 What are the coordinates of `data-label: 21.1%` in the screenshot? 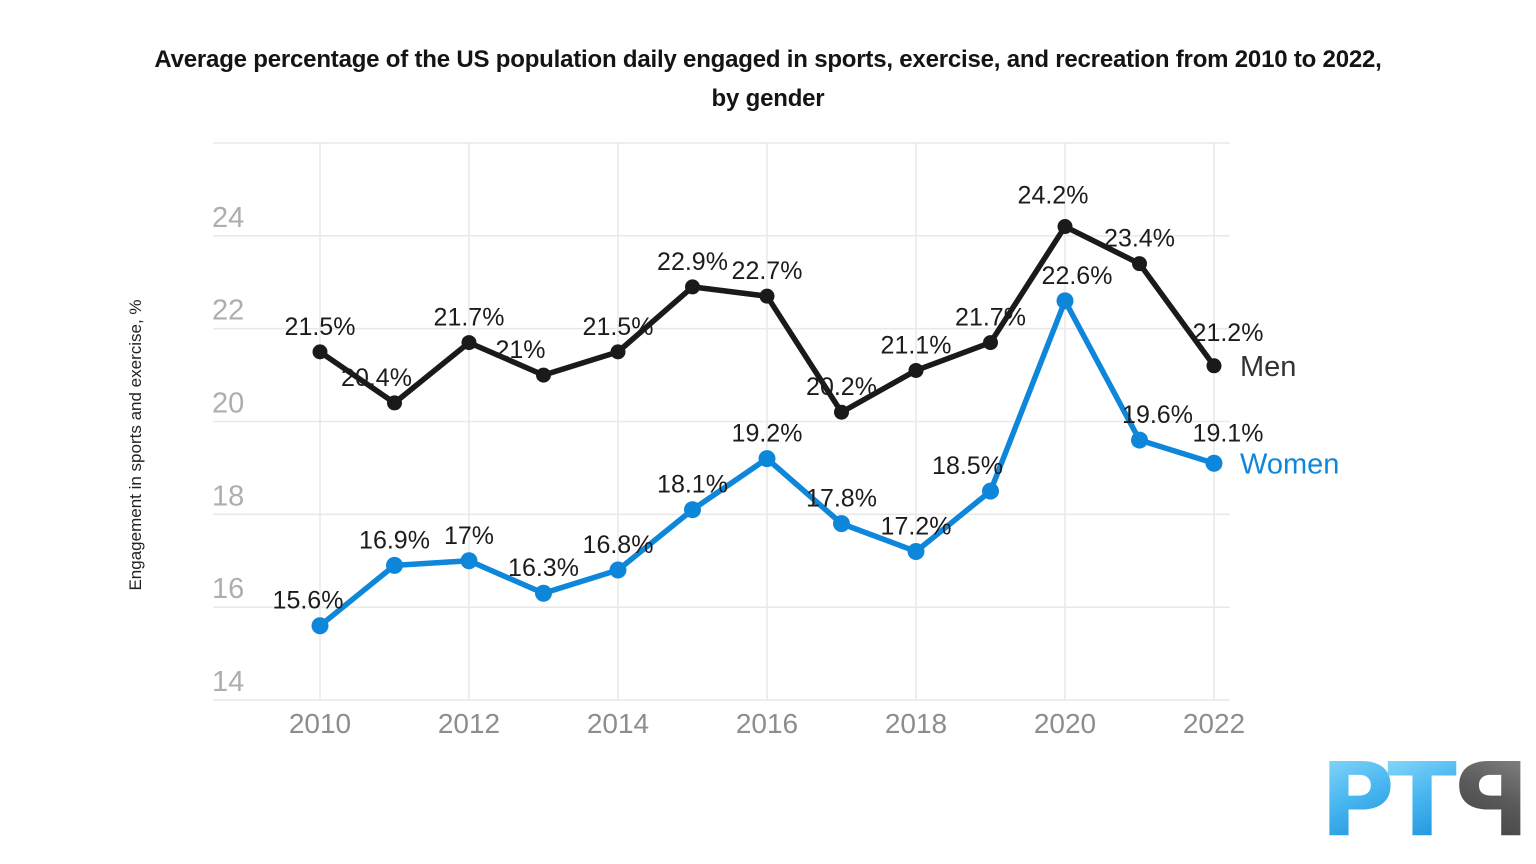 It's located at (916, 345).